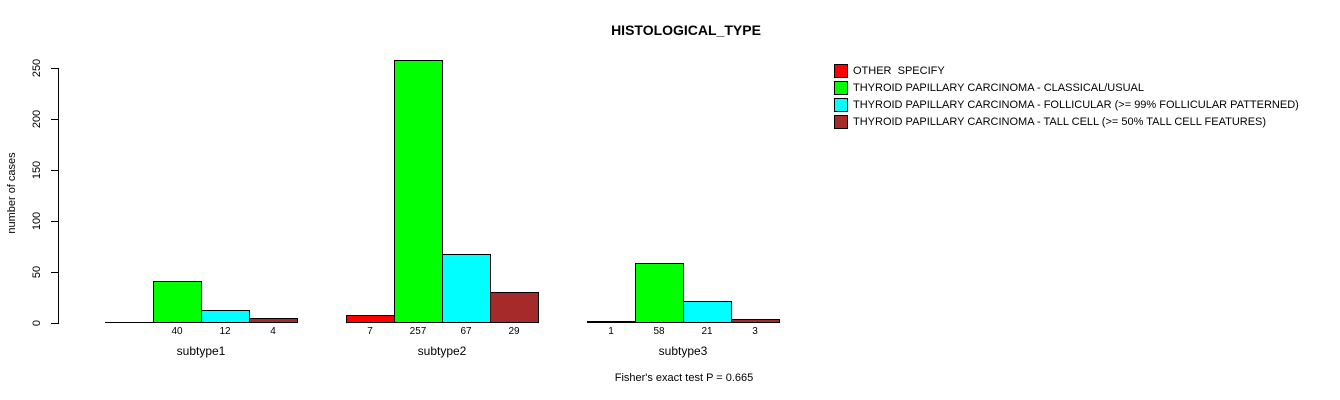  I want to click on bar-subtype3-series2, so click(707, 312).